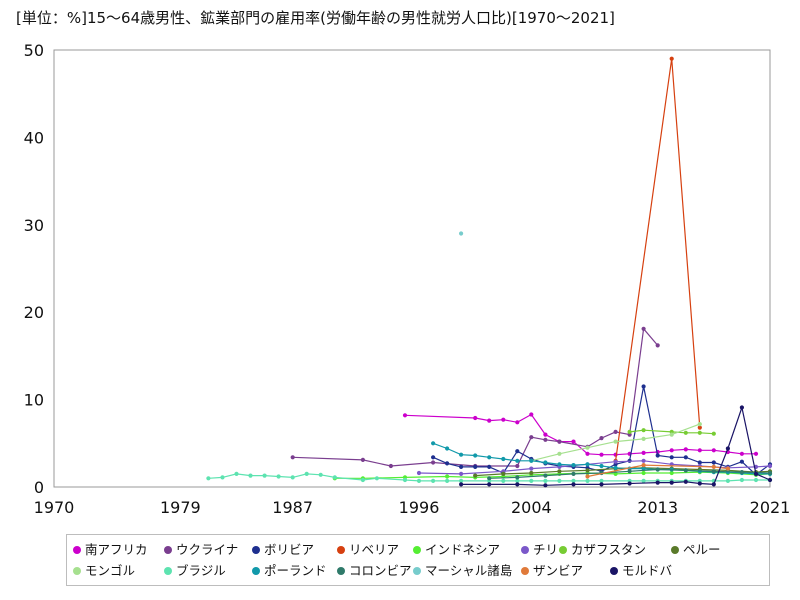 The image size is (800, 600). Describe the element at coordinates (201, 550) in the screenshot. I see `legend-item: ウクライナ` at that location.